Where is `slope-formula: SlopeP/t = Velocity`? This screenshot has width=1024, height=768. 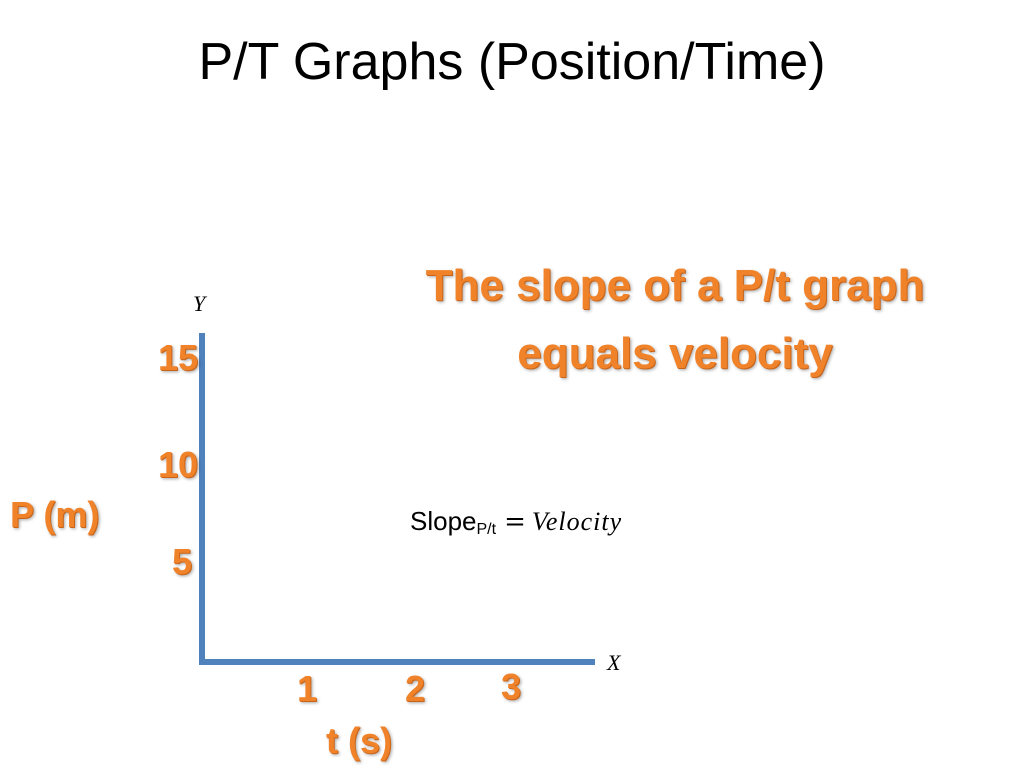
slope-formula: SlopeP/t = Velocity is located at coordinates (516, 522).